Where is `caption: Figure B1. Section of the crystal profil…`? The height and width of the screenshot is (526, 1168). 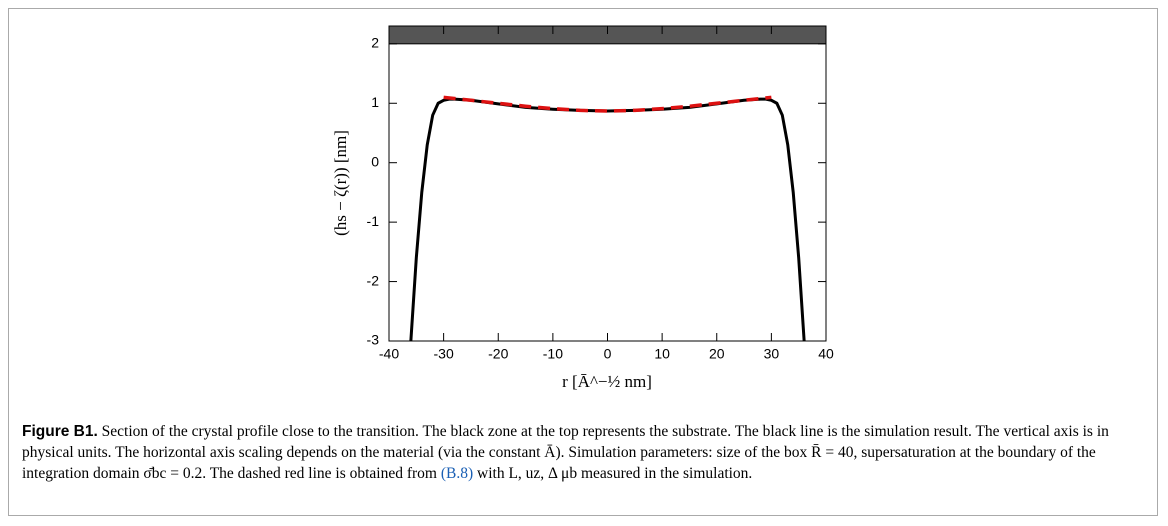
caption: Figure B1. Section of the crystal profil… is located at coordinates (582, 452).